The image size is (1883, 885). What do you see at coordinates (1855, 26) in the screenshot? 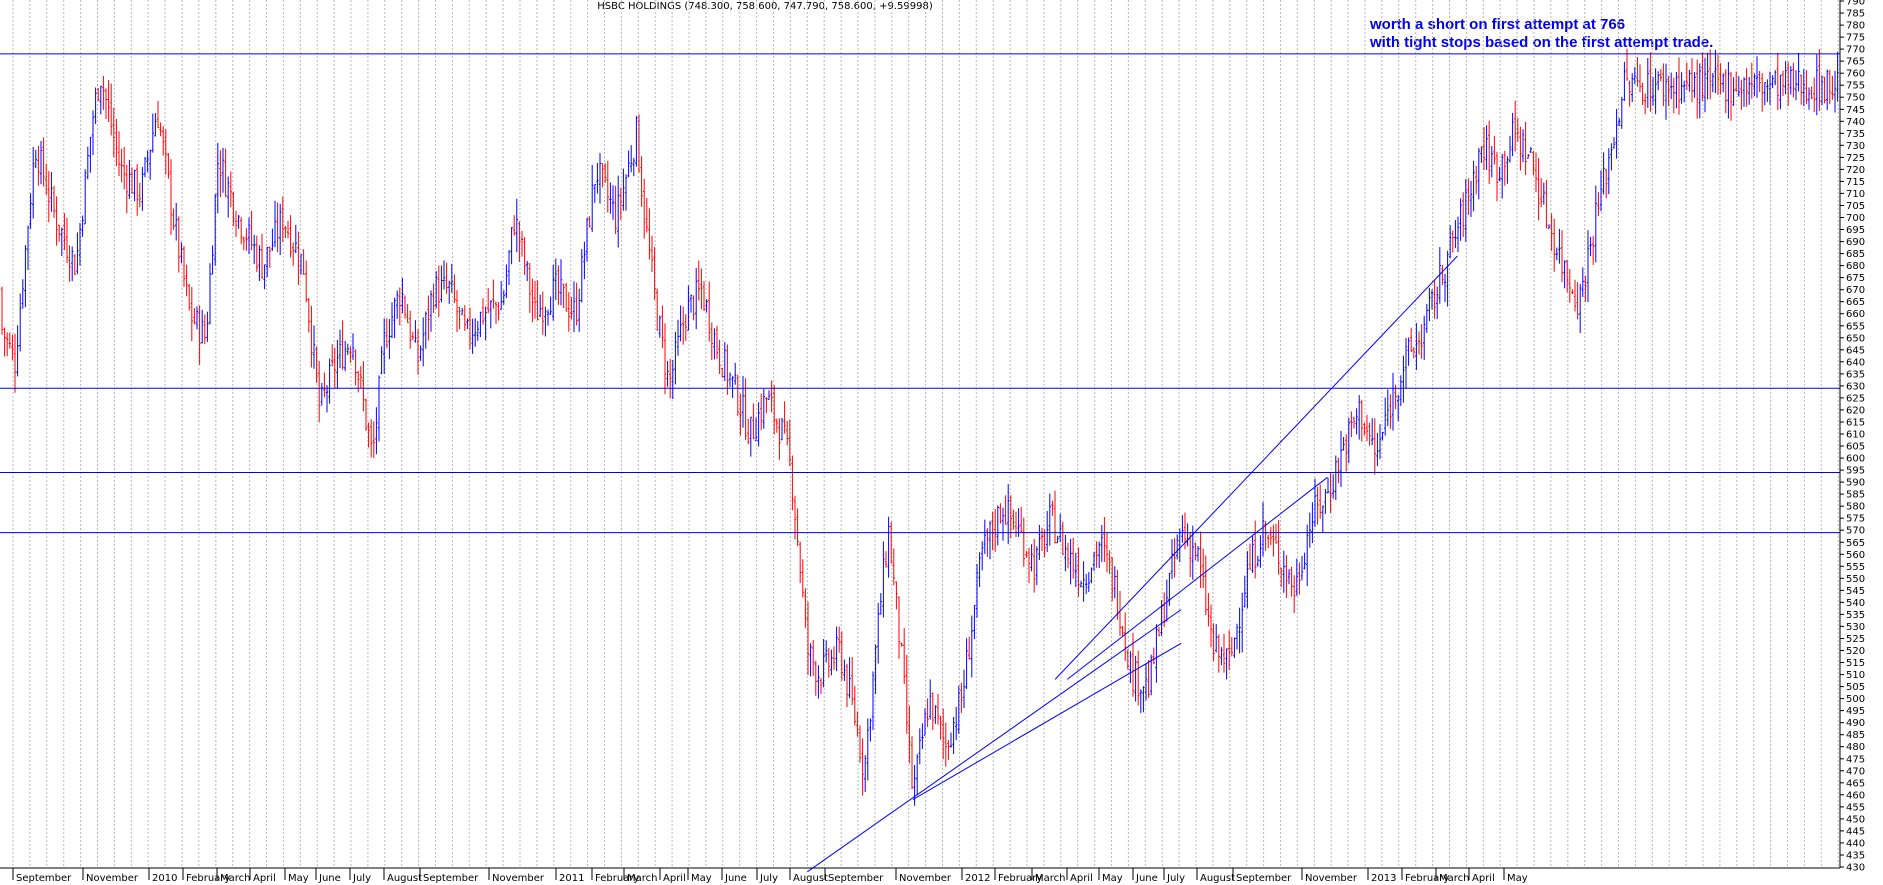
I see `y-tick-label: 780` at bounding box center [1855, 26].